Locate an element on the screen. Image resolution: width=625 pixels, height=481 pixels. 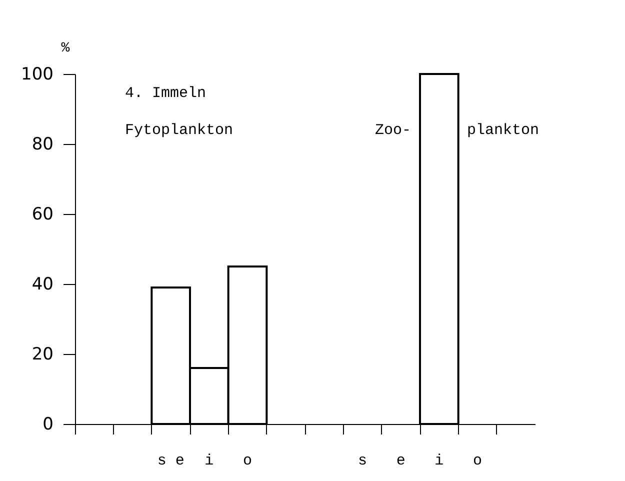
y-tick-label: 40 is located at coordinates (43, 284).